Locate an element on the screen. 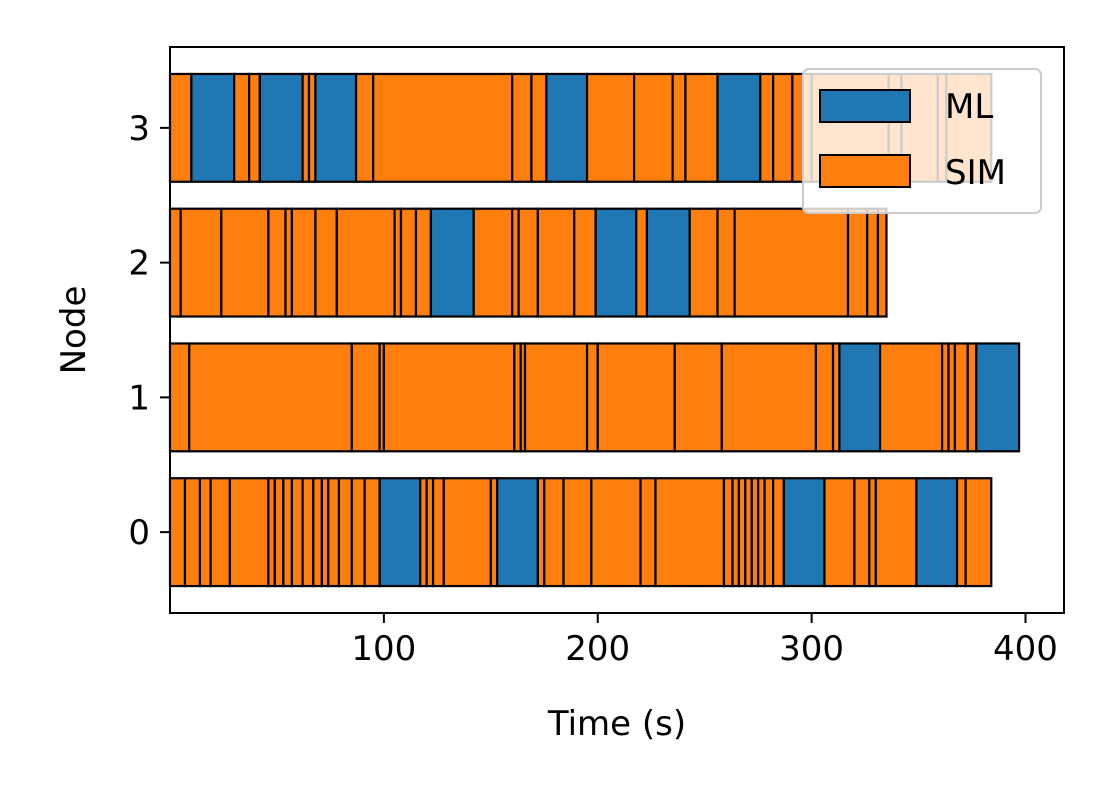 This screenshot has height=800, width=1120. legend-label-sim: SIM is located at coordinates (975, 173).